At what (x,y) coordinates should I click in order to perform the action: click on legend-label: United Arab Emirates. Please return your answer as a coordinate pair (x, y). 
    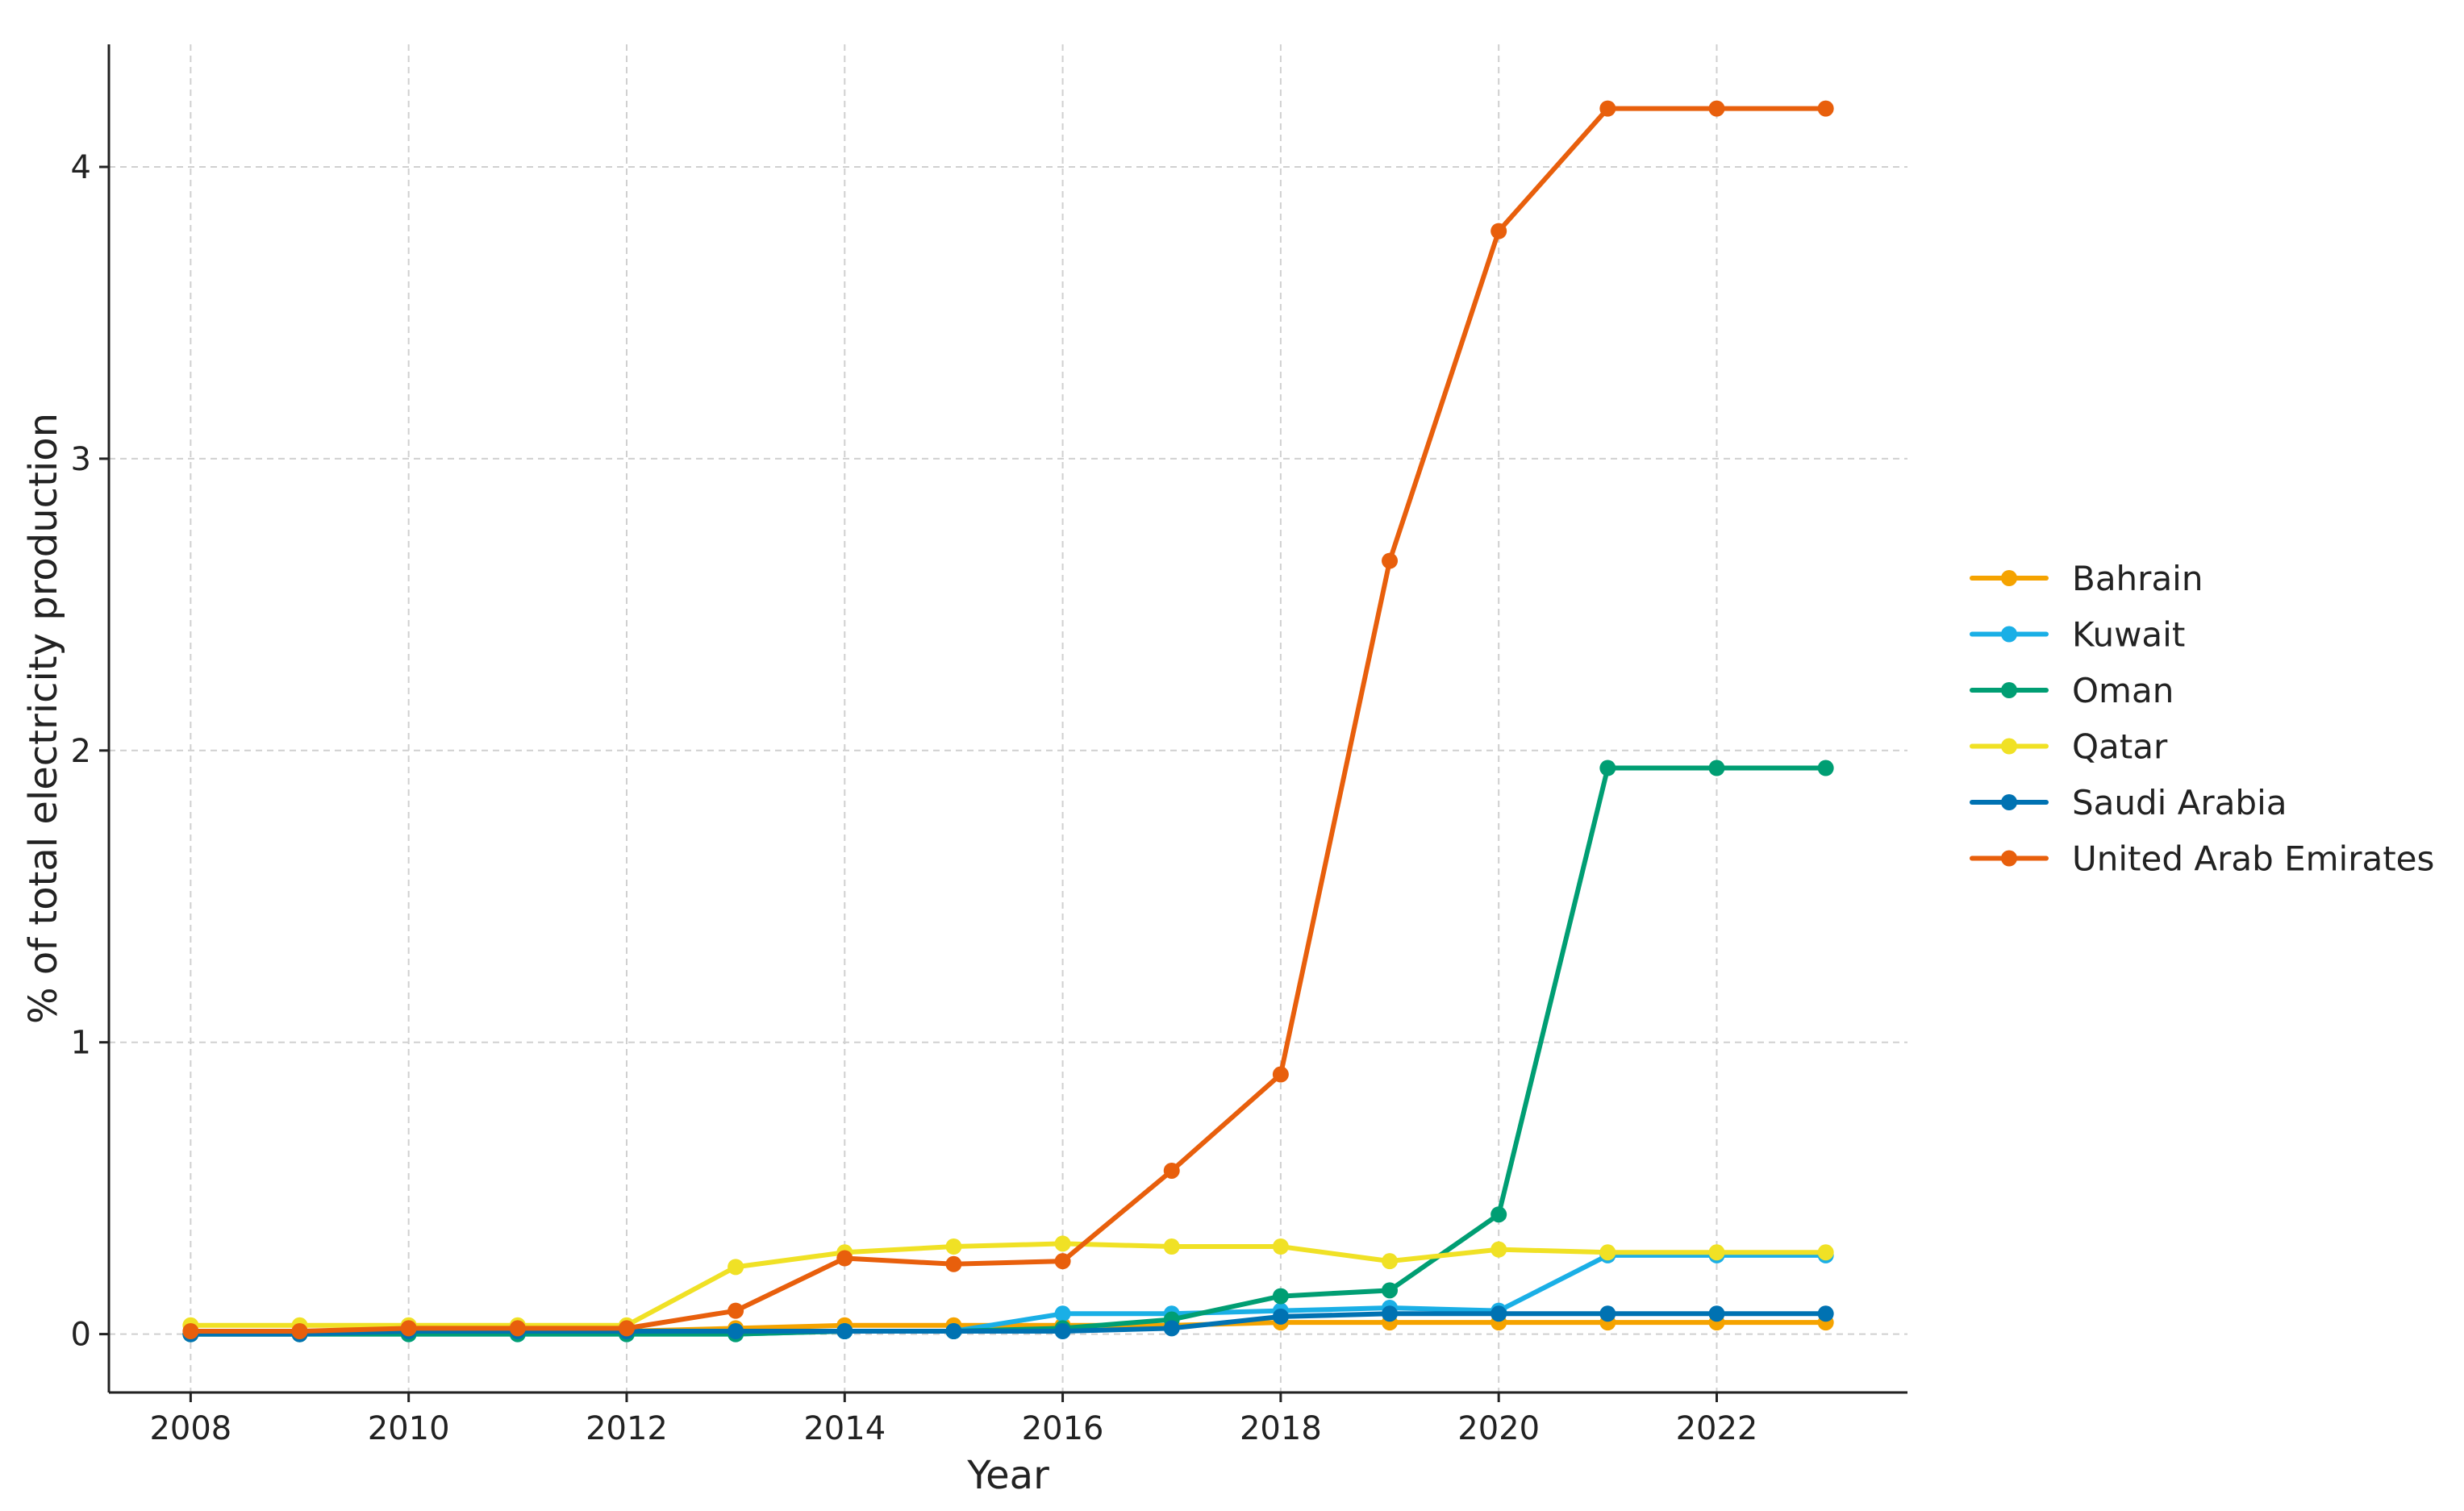
    Looking at the image, I should click on (2253, 859).